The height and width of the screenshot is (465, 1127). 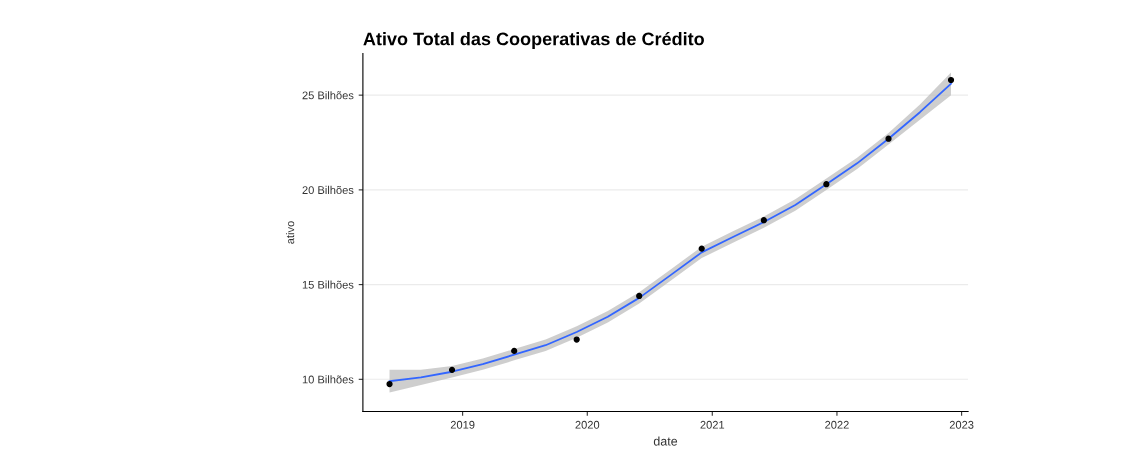 What do you see at coordinates (328, 95) in the screenshot?
I see `y-tick-label: 25 Bilhões` at bounding box center [328, 95].